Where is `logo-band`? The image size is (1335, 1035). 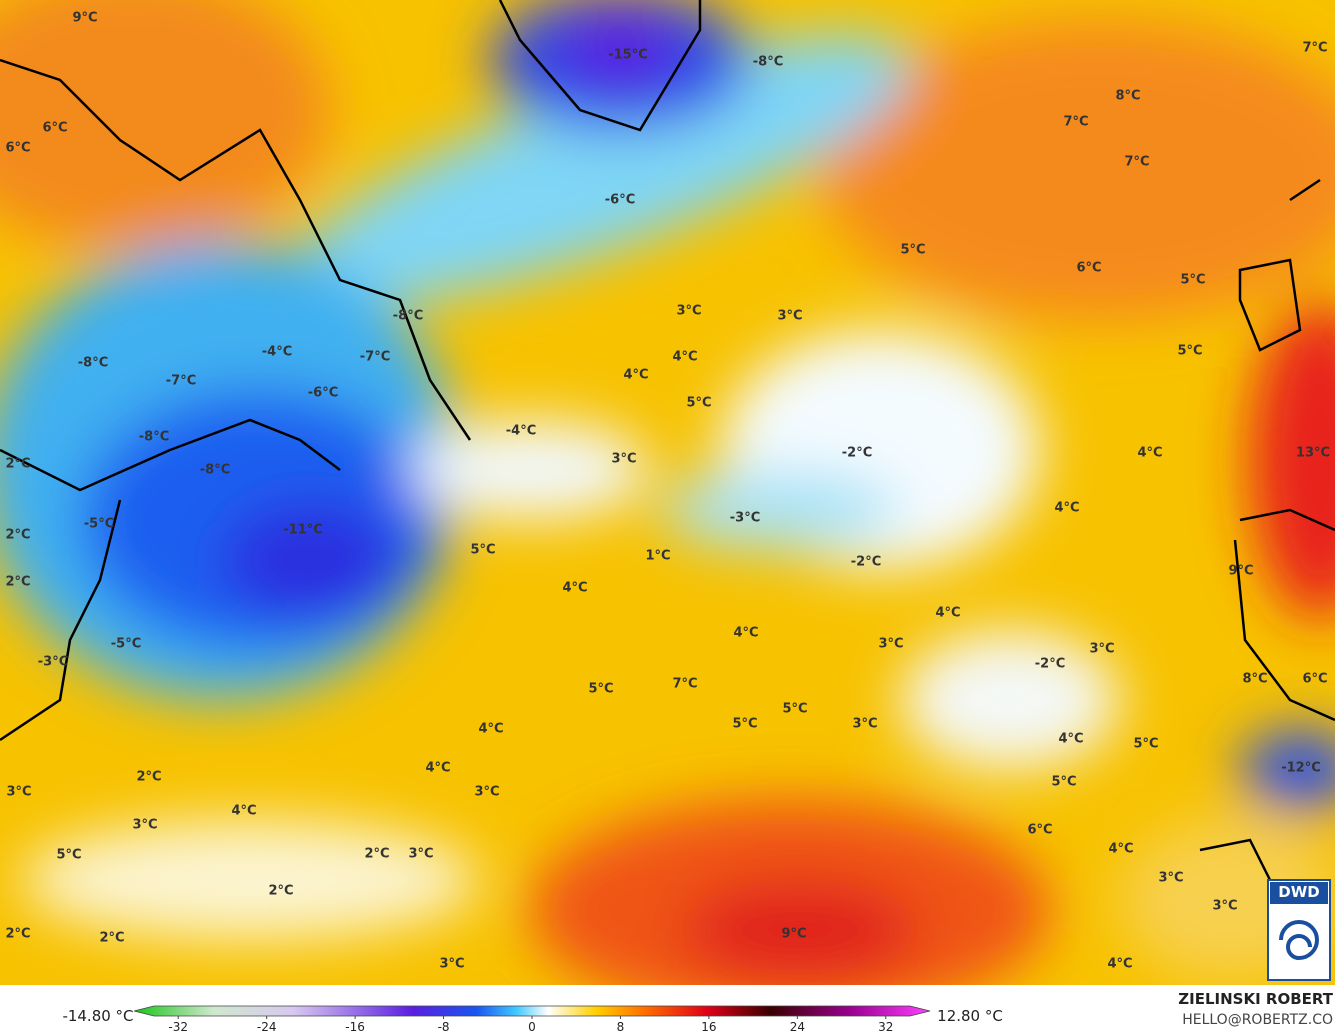 logo-band is located at coordinates (1299, 893).